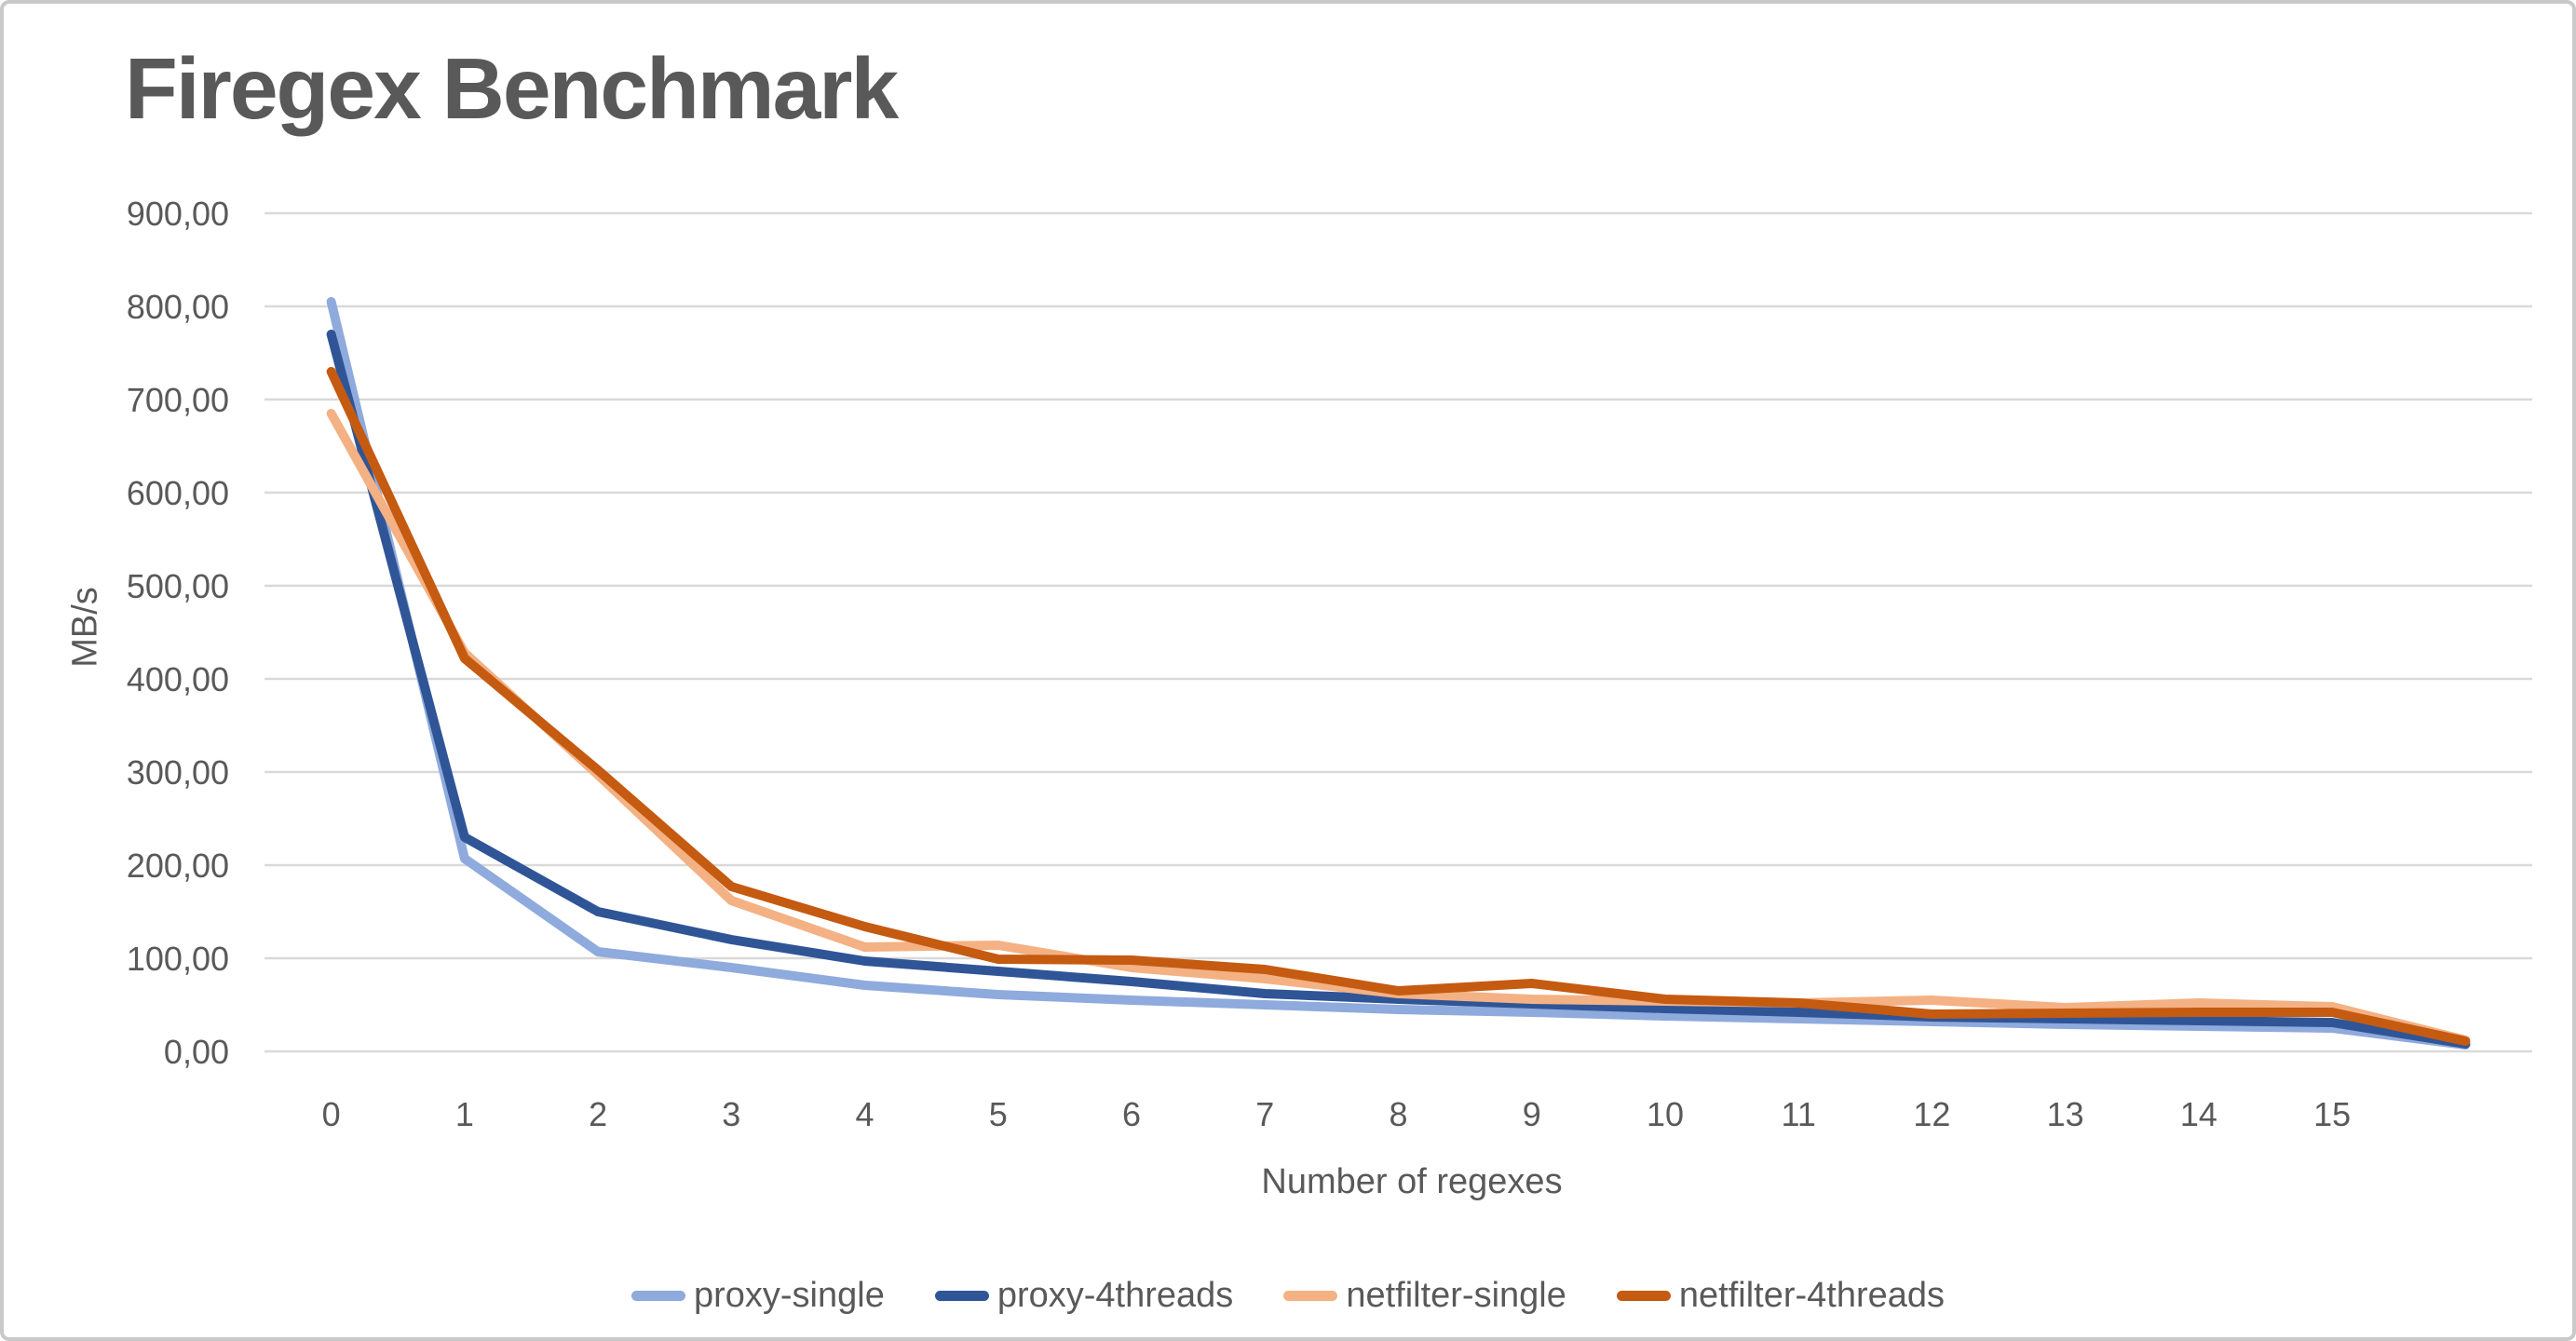 This screenshot has height=1341, width=2576. What do you see at coordinates (1412, 1181) in the screenshot?
I see `x-axis-title: Number of regexes` at bounding box center [1412, 1181].